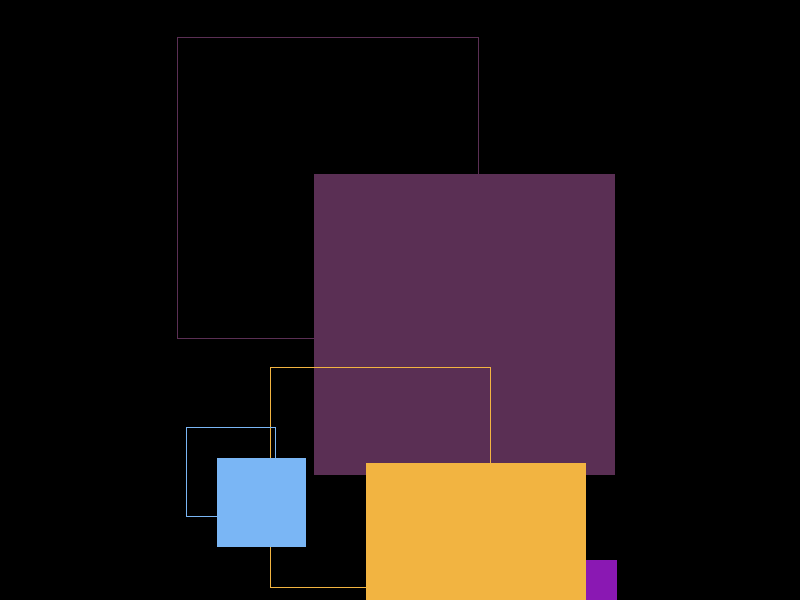 This screenshot has width=800, height=600. Describe the element at coordinates (601, 580) in the screenshot. I see `violet-filled-square` at that location.